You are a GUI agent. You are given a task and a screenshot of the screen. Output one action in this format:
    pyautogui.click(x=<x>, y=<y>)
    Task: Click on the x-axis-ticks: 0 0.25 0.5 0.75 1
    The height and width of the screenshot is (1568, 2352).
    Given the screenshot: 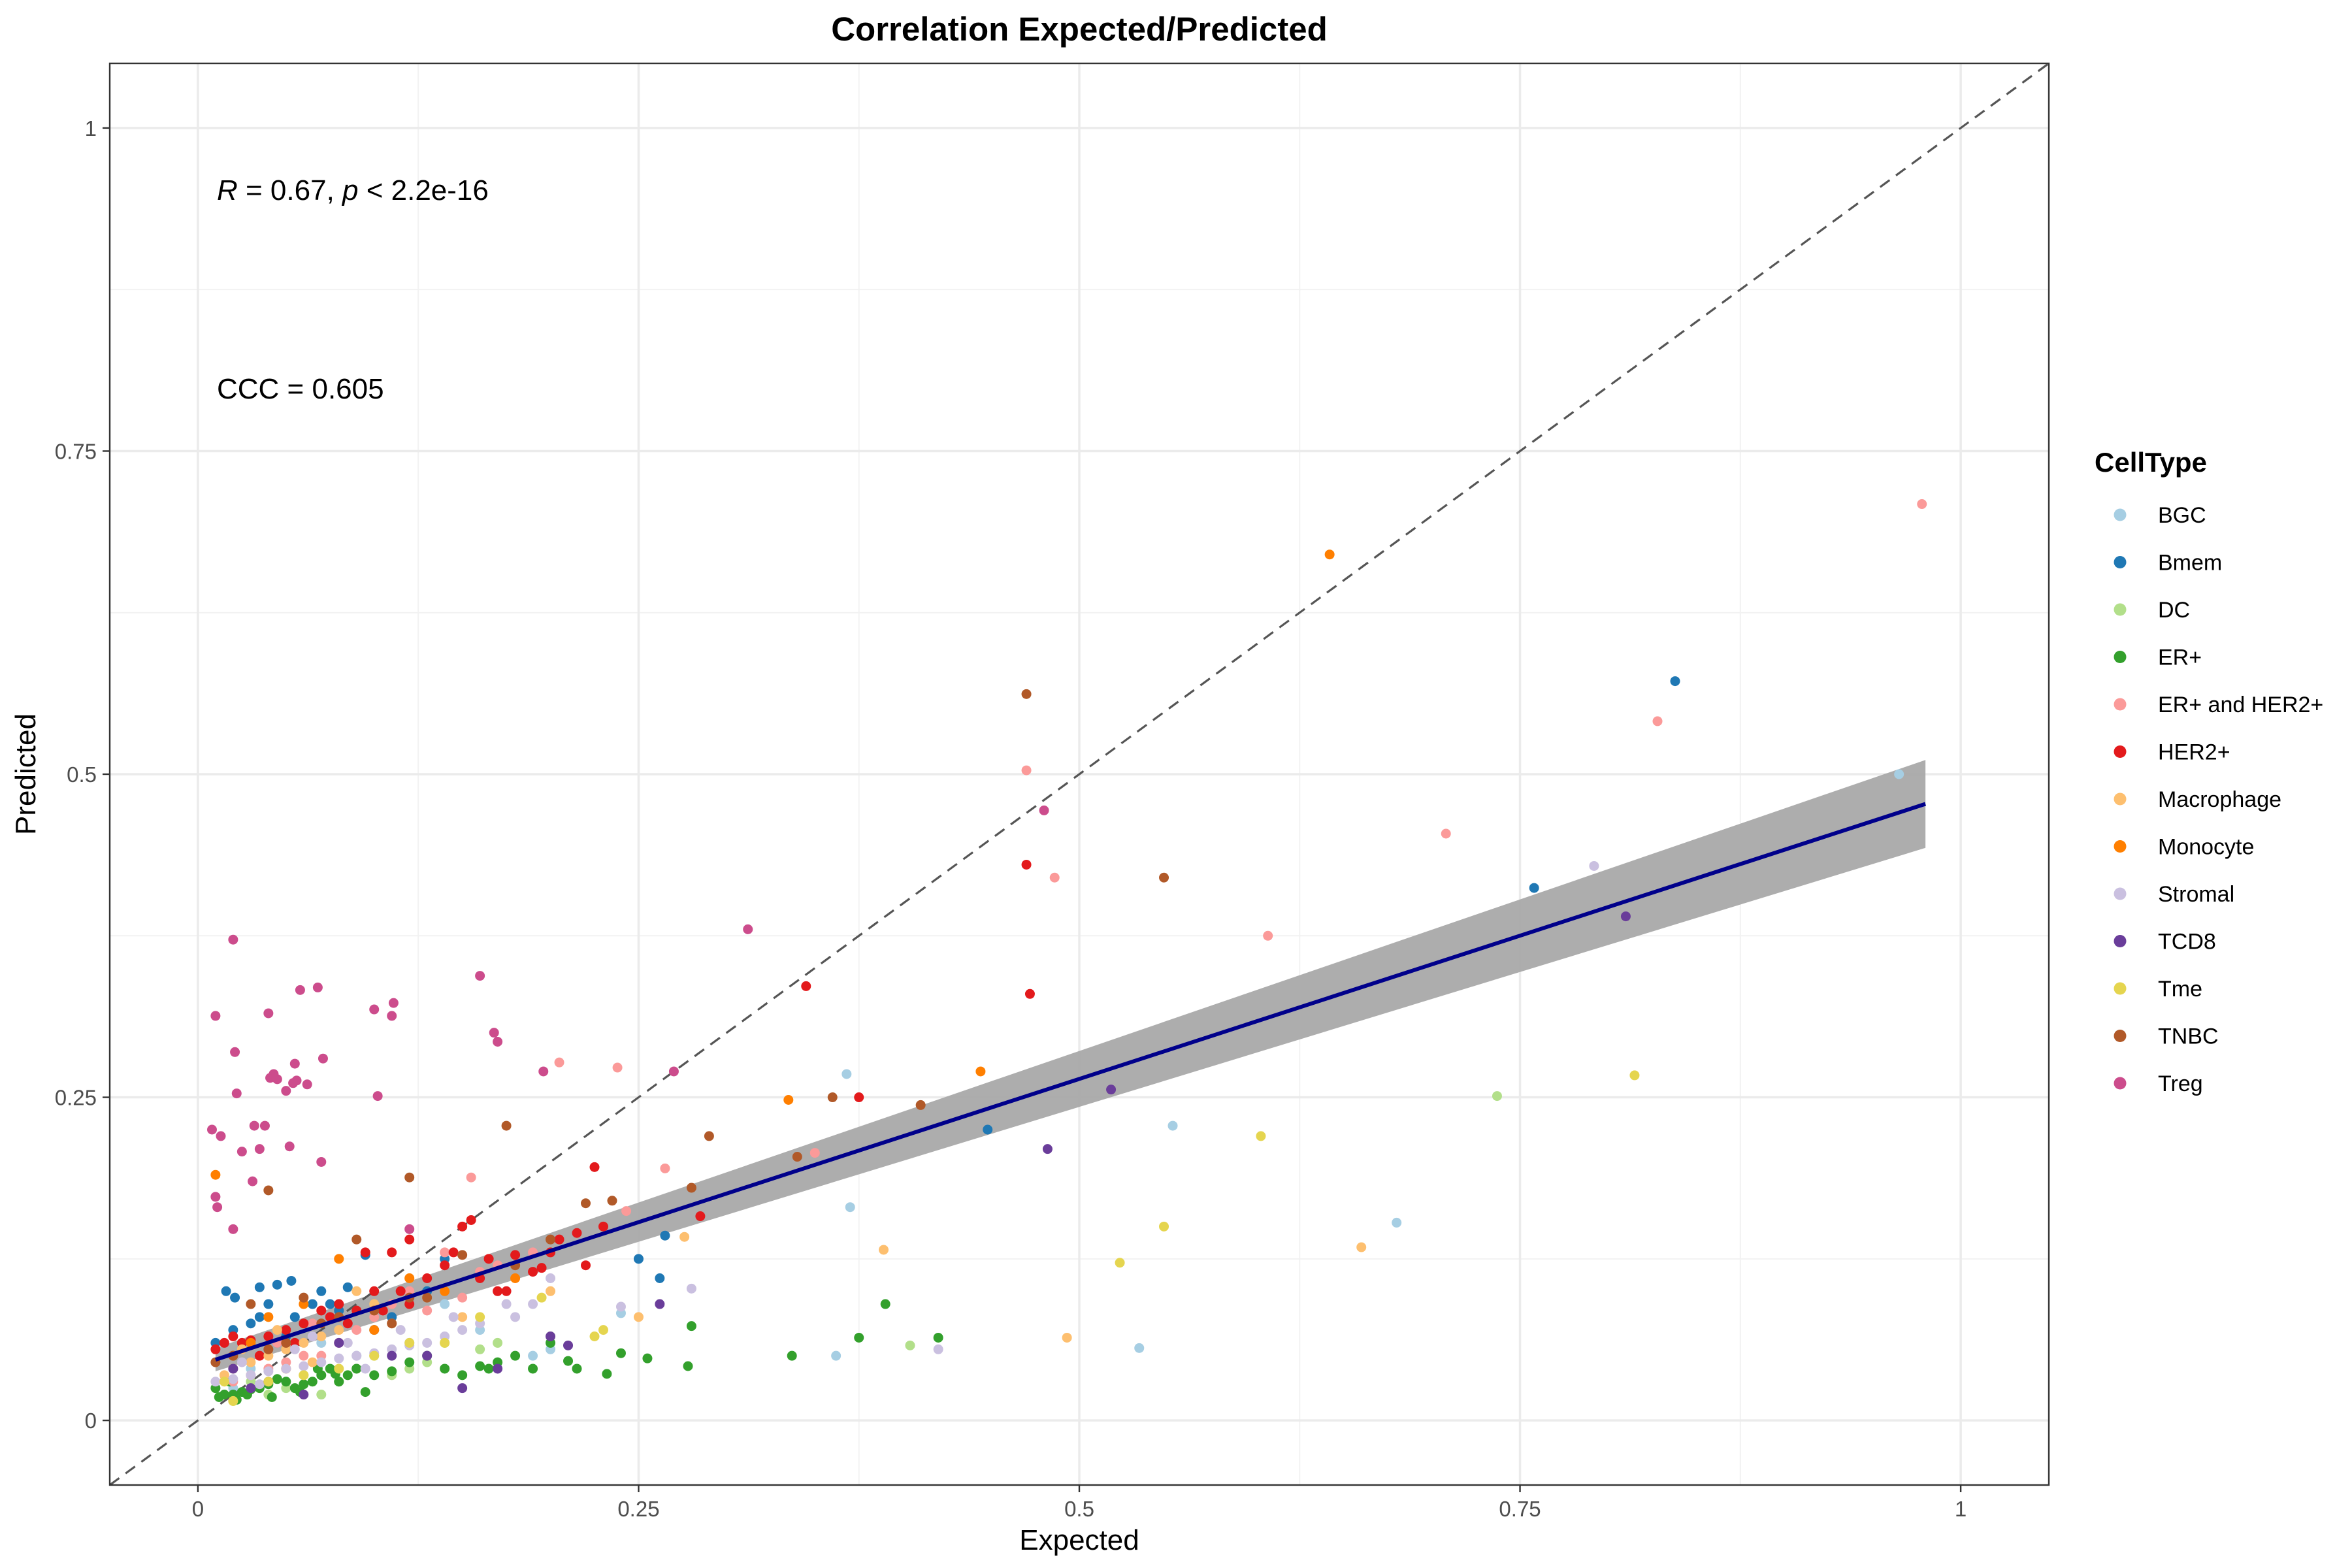 What is the action you would take?
    pyautogui.click(x=1079, y=1503)
    